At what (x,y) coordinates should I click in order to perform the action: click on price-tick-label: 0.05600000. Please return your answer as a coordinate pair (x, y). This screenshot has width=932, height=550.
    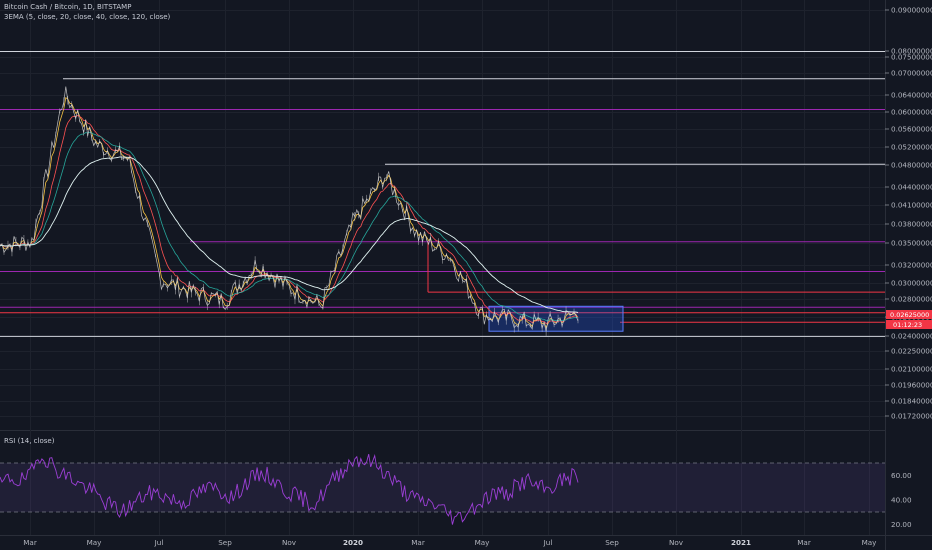
    Looking at the image, I should click on (911, 129).